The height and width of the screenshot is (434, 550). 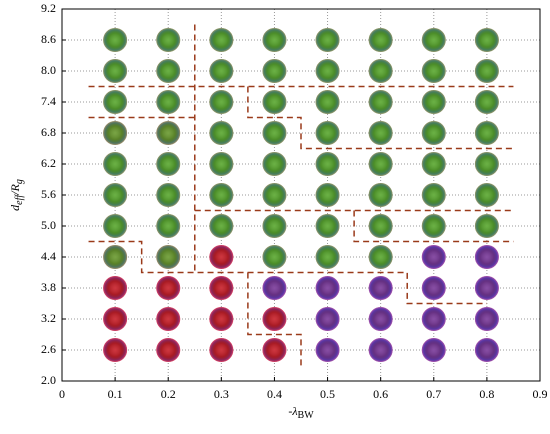 I want to click on x-tick-label: 0.5, so click(x=327, y=394).